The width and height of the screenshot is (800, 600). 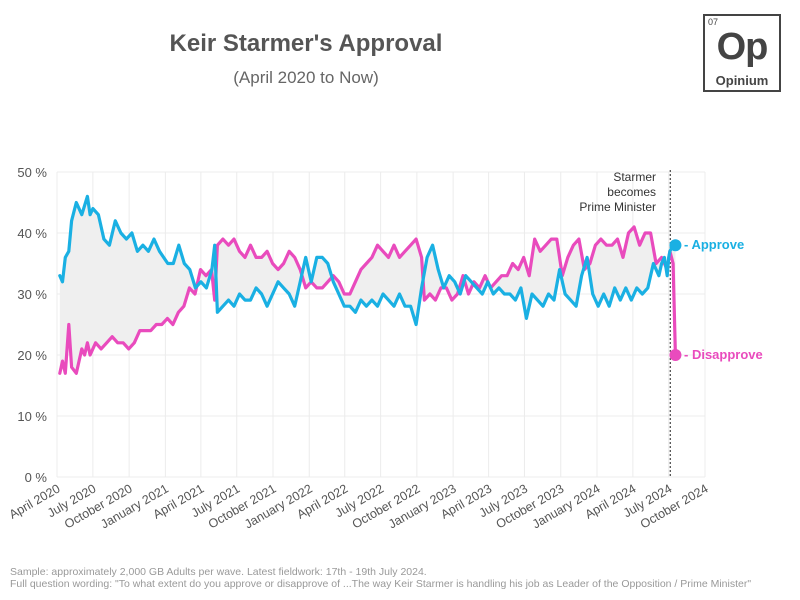 I want to click on y-tick-label: 30 %, so click(x=32, y=294).